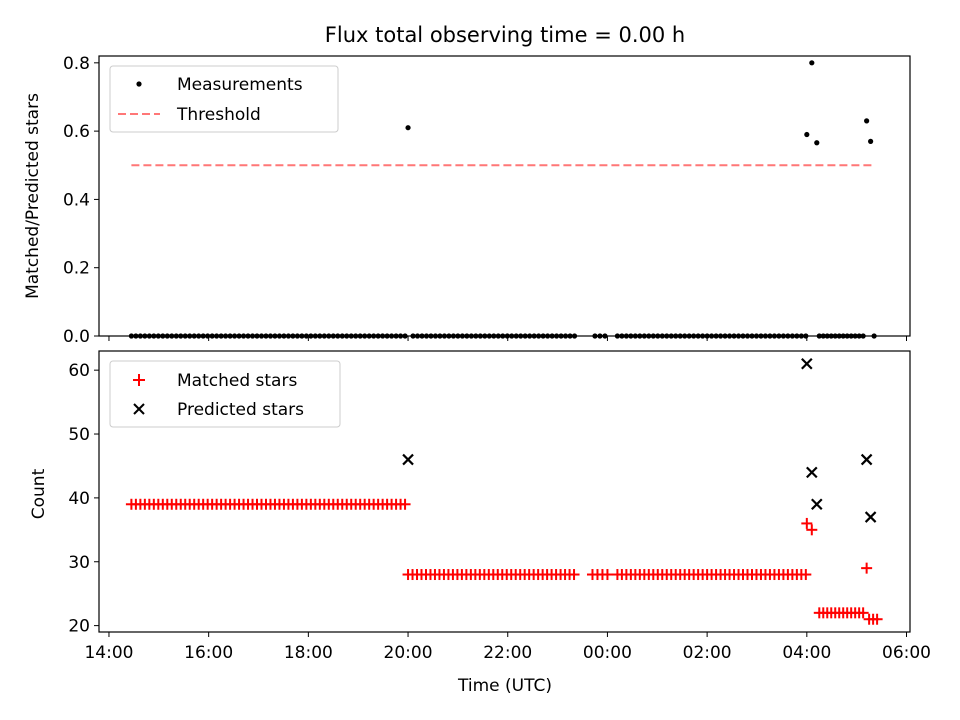 This screenshot has height=720, width=960. Describe the element at coordinates (225, 394) in the screenshot. I see `bottom-legend: Matched stars Predicted stars` at that location.